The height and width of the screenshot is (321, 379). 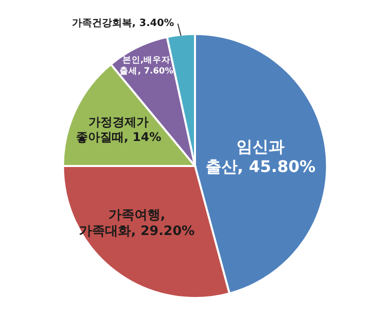 What do you see at coordinates (118, 130) in the screenshot?
I see `slice-label: 가정경제가 좋아질때, 14%` at bounding box center [118, 130].